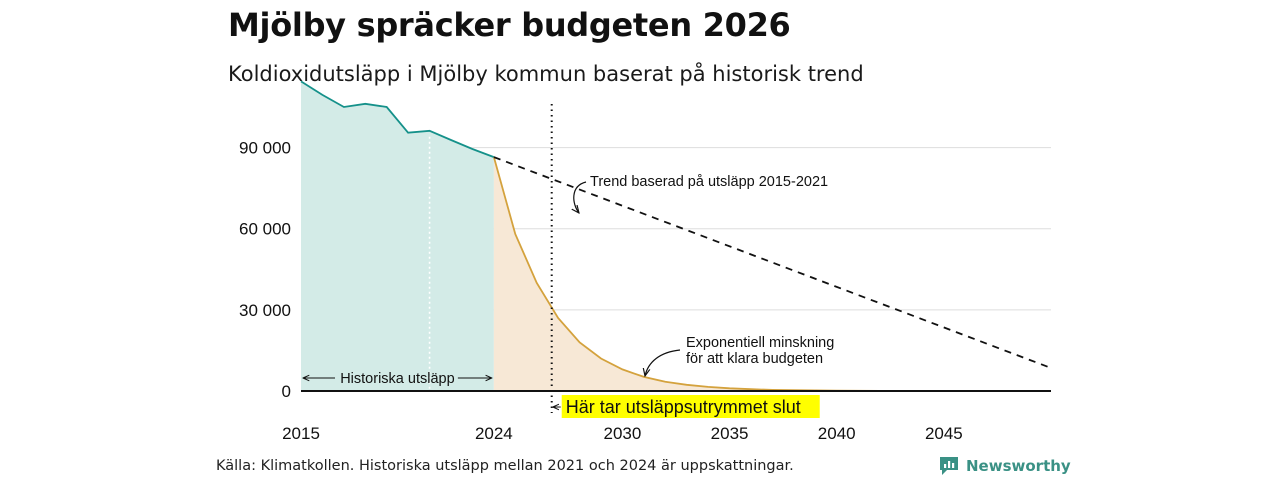  What do you see at coordinates (1018, 466) in the screenshot?
I see `brand-name: Newsworthy` at bounding box center [1018, 466].